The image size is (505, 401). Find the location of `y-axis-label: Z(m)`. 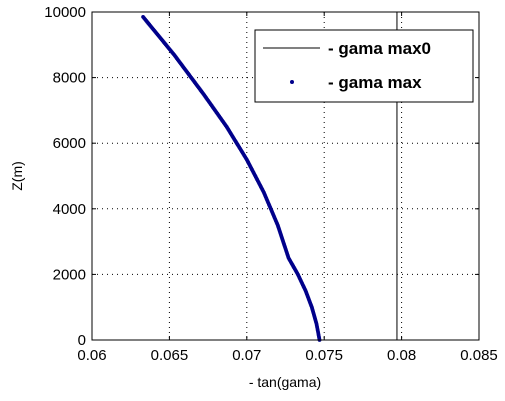

y-axis-label: Z(m) is located at coordinates (17, 176).